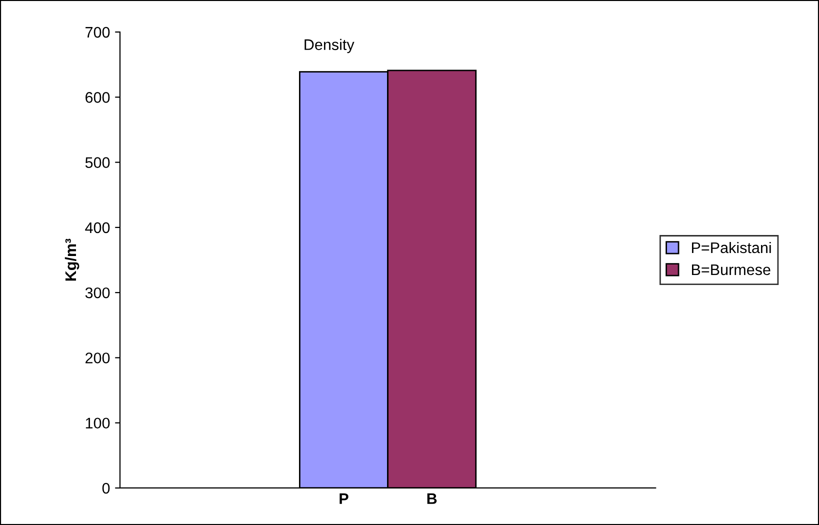 This screenshot has height=525, width=819. I want to click on y-tick-label: 500, so click(97, 162).